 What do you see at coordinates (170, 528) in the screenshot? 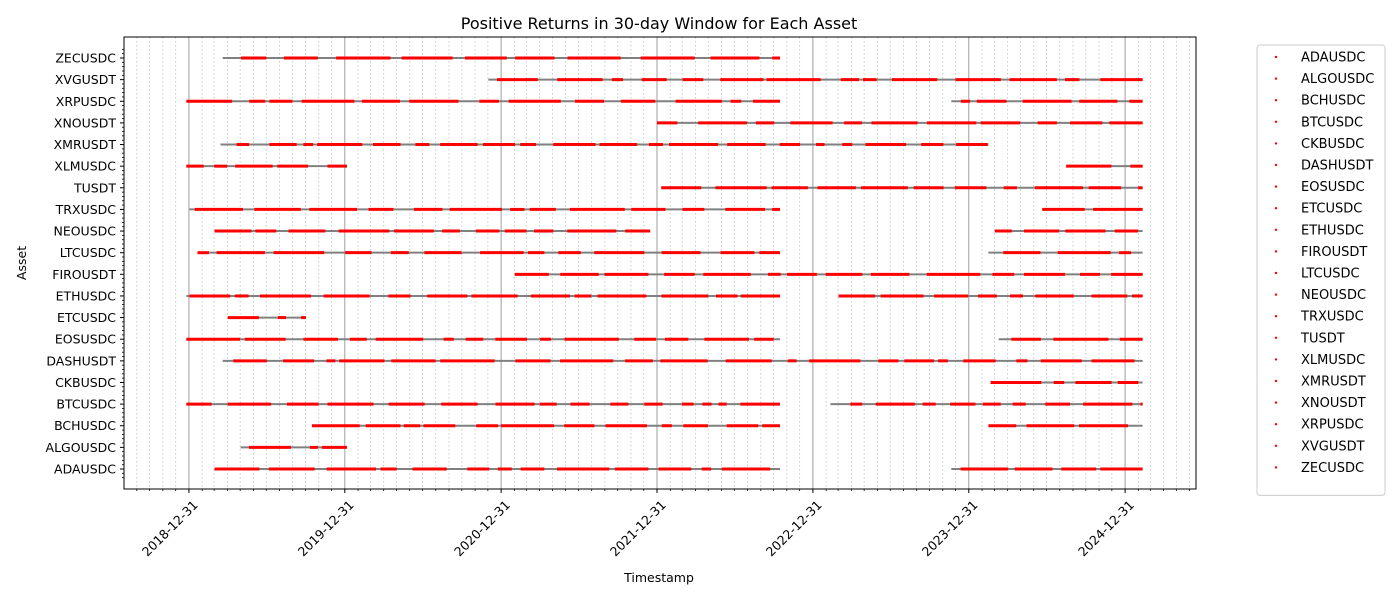
I see `x-tick-label: 2018-12-31` at bounding box center [170, 528].